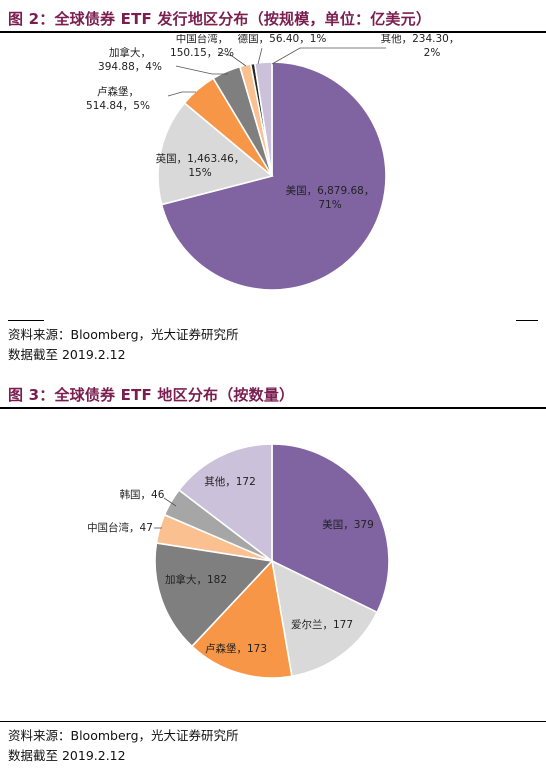  What do you see at coordinates (220, 19) in the screenshot?
I see `figure-1-title: 图 2：全球债券 ETF 发行地区分布（按规模，单位：亿美元）` at bounding box center [220, 19].